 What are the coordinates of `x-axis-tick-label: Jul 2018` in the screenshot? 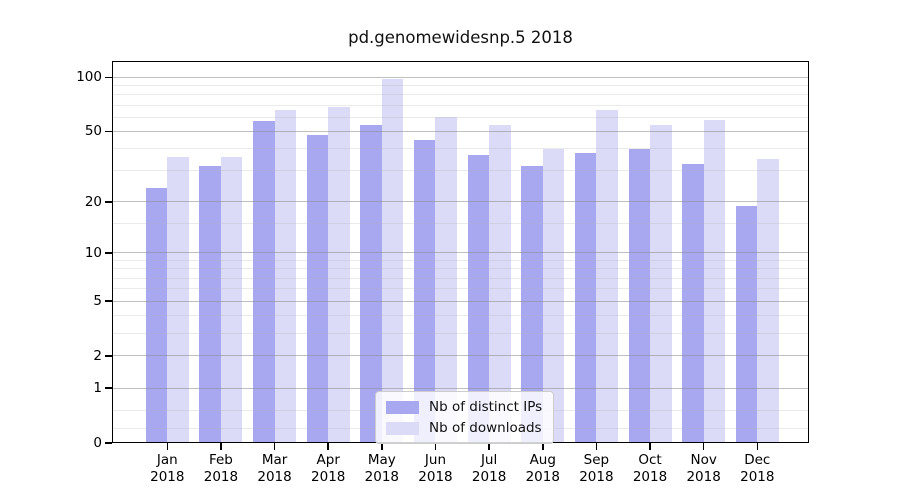 It's located at (489, 469).